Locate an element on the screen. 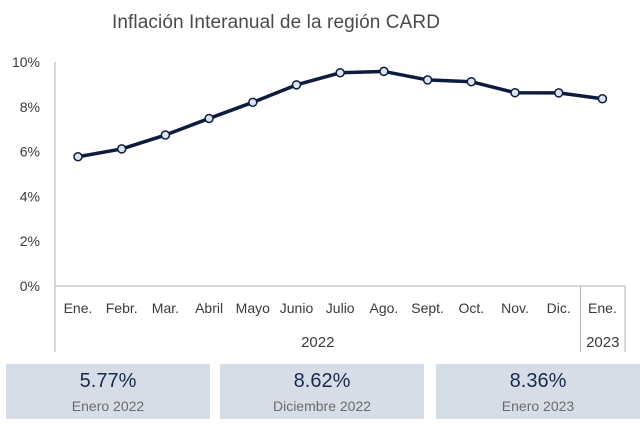  stat-value: 8.36% is located at coordinates (538, 381).